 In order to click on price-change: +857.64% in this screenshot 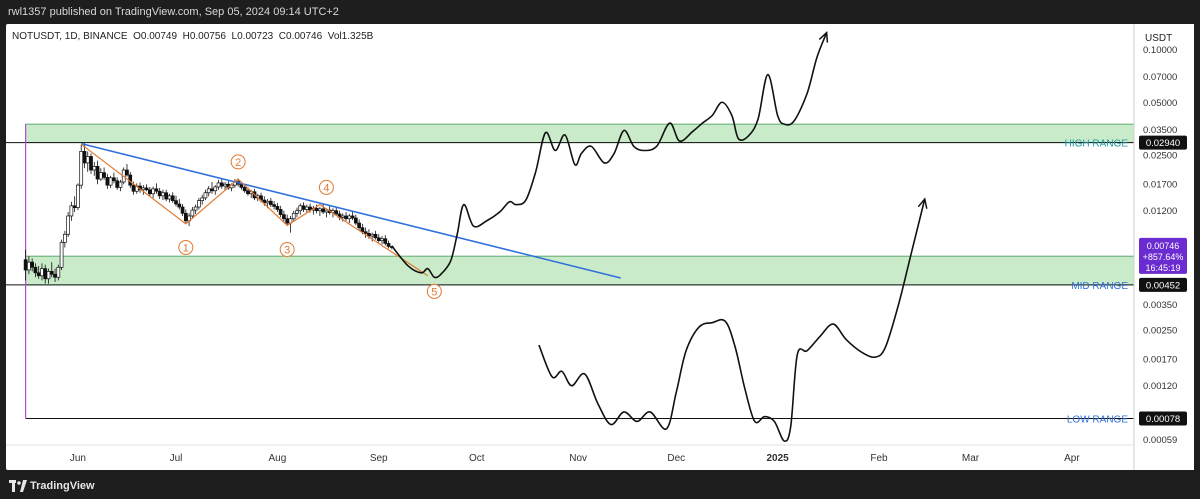, I will do `click(1163, 257)`.